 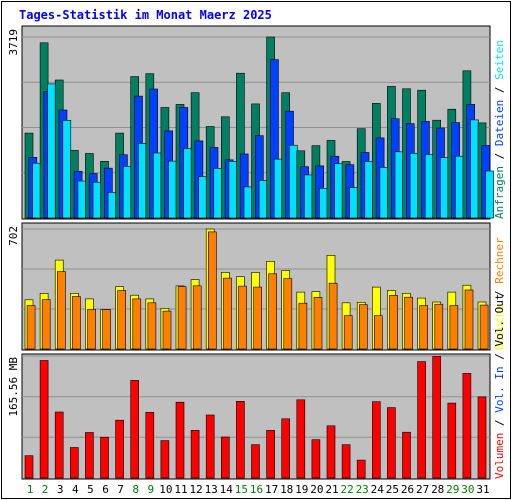 What do you see at coordinates (271, 489) in the screenshot?
I see `day-label: 17` at bounding box center [271, 489].